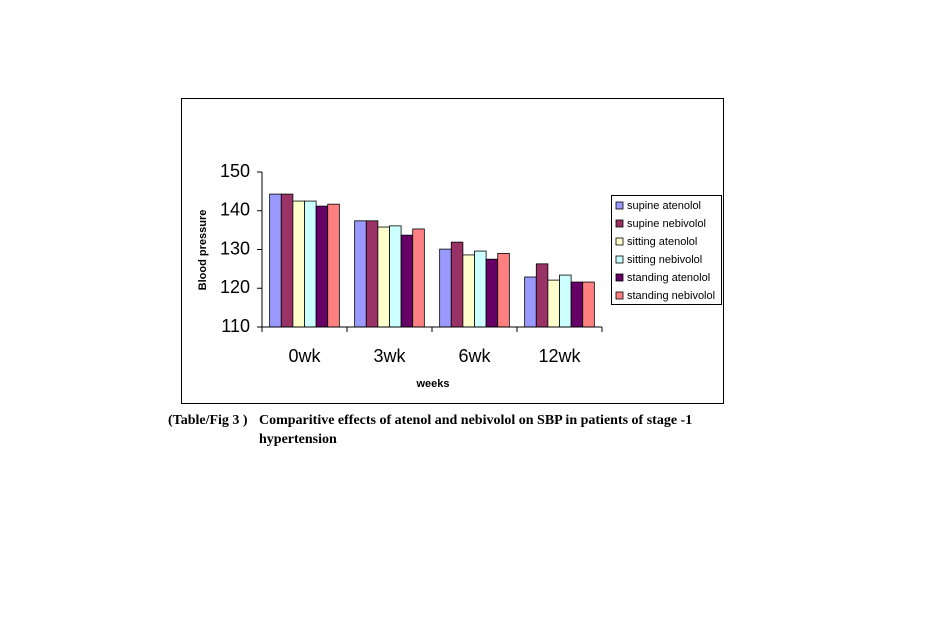 The image size is (947, 625). I want to click on caption-line: hypertension, so click(298, 439).